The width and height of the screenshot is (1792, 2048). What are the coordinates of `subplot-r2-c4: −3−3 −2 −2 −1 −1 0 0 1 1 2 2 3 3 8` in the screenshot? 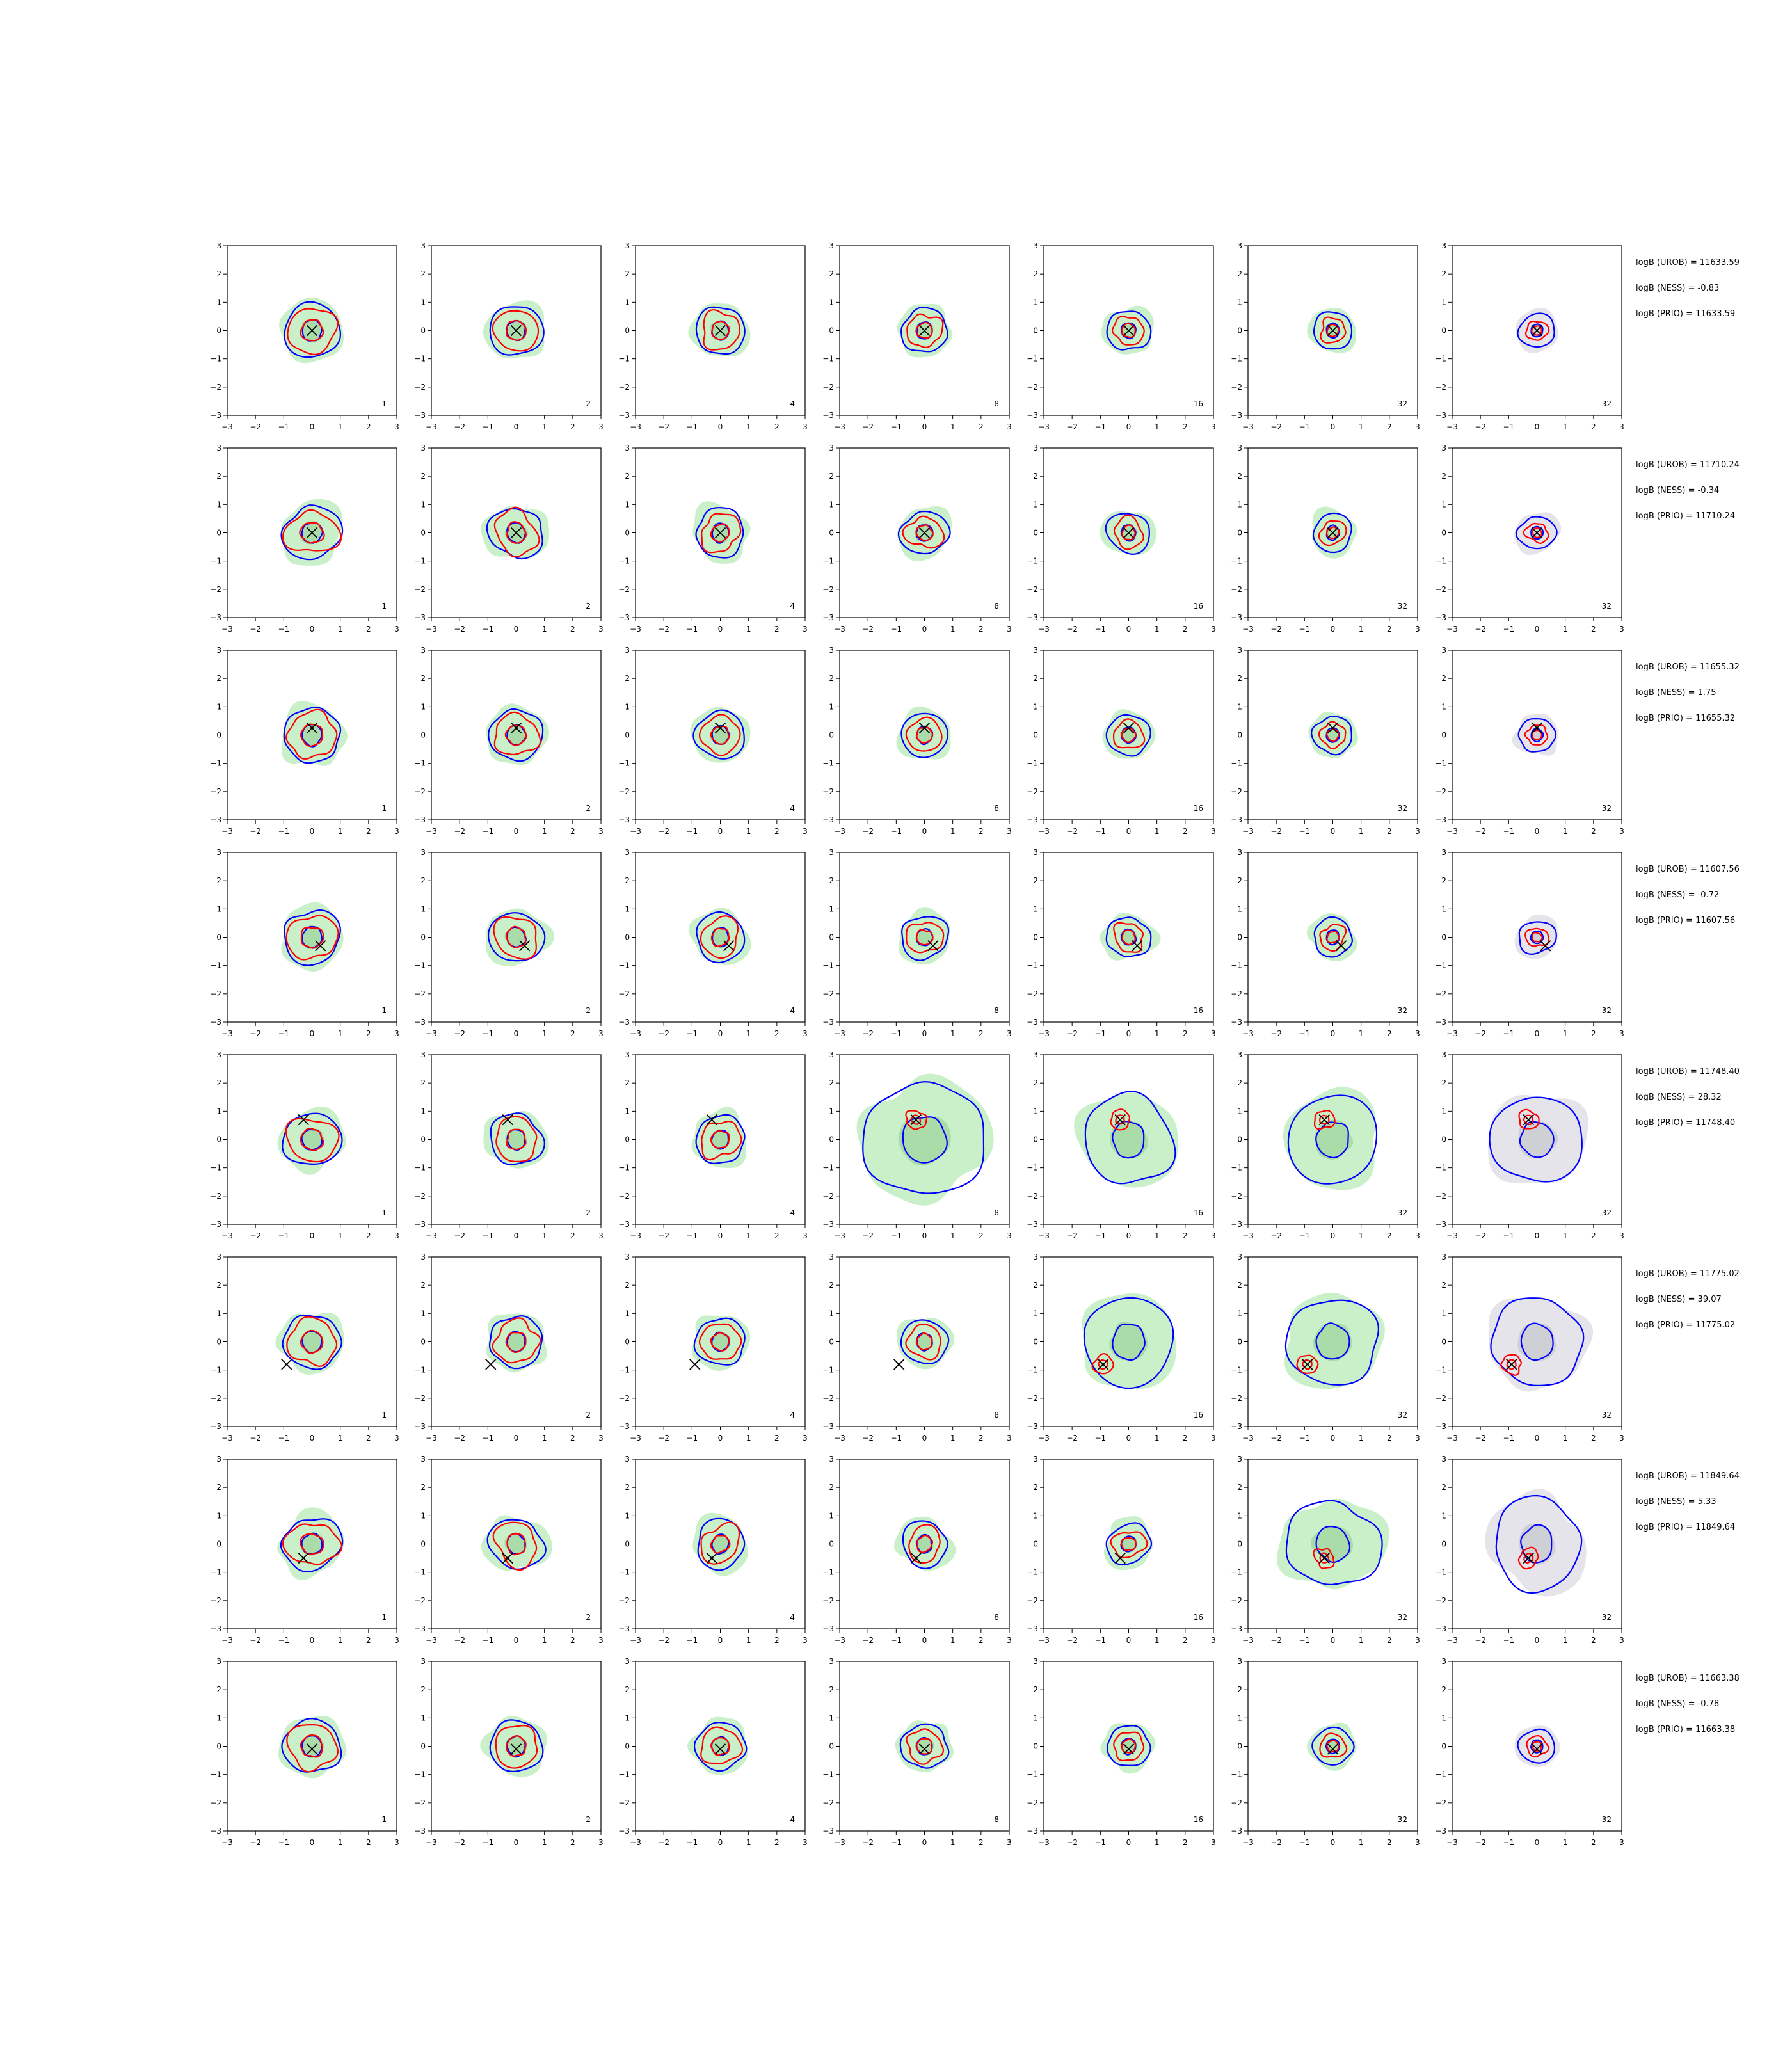 It's located at (917, 539).